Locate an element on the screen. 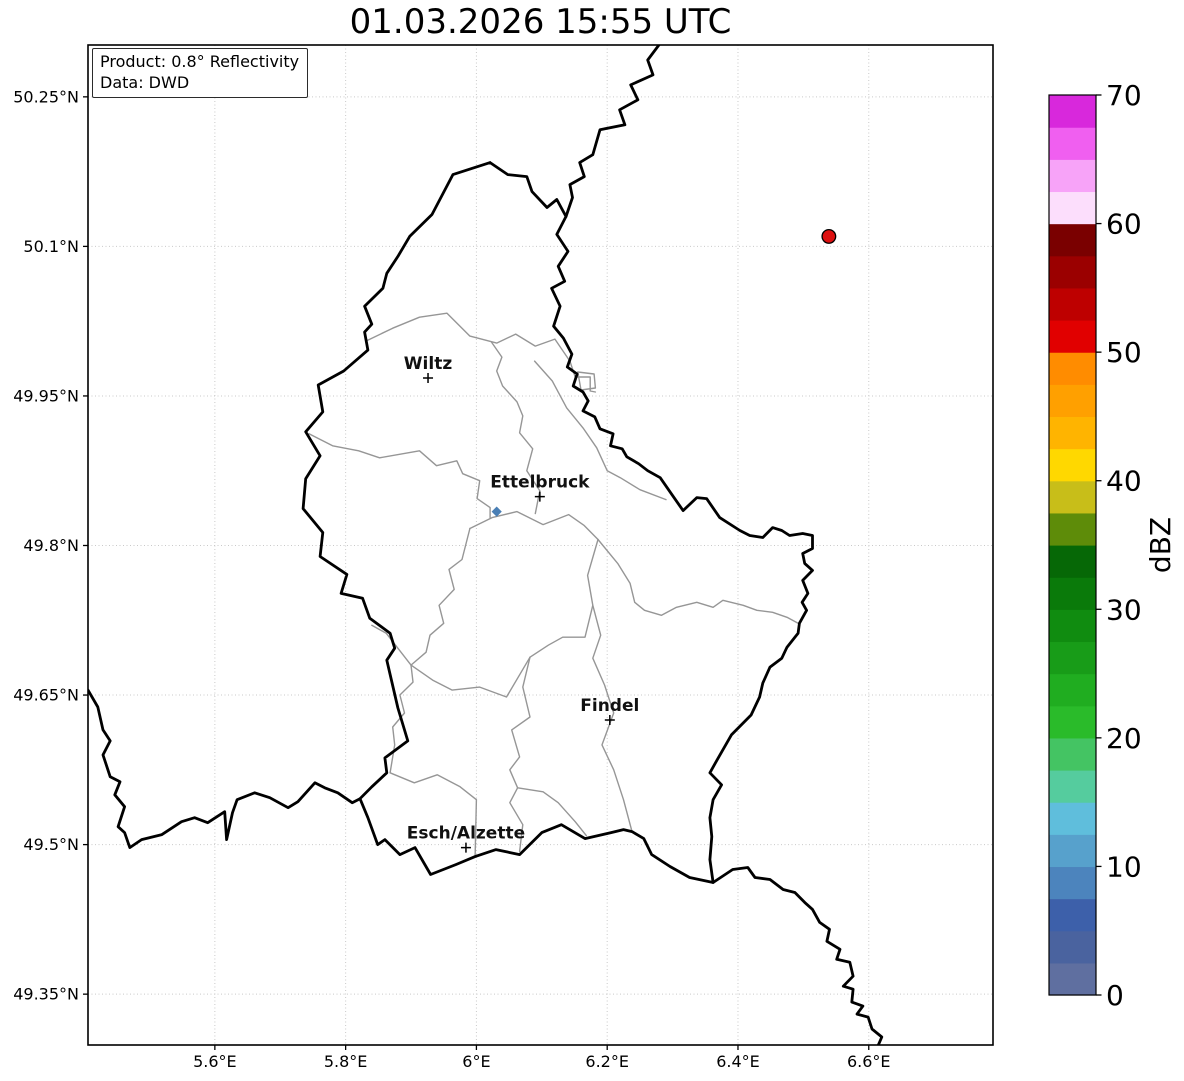 Image resolution: width=1184 pixels, height=1081 pixels. y-tick-label: 49.95°N is located at coordinates (46, 395).